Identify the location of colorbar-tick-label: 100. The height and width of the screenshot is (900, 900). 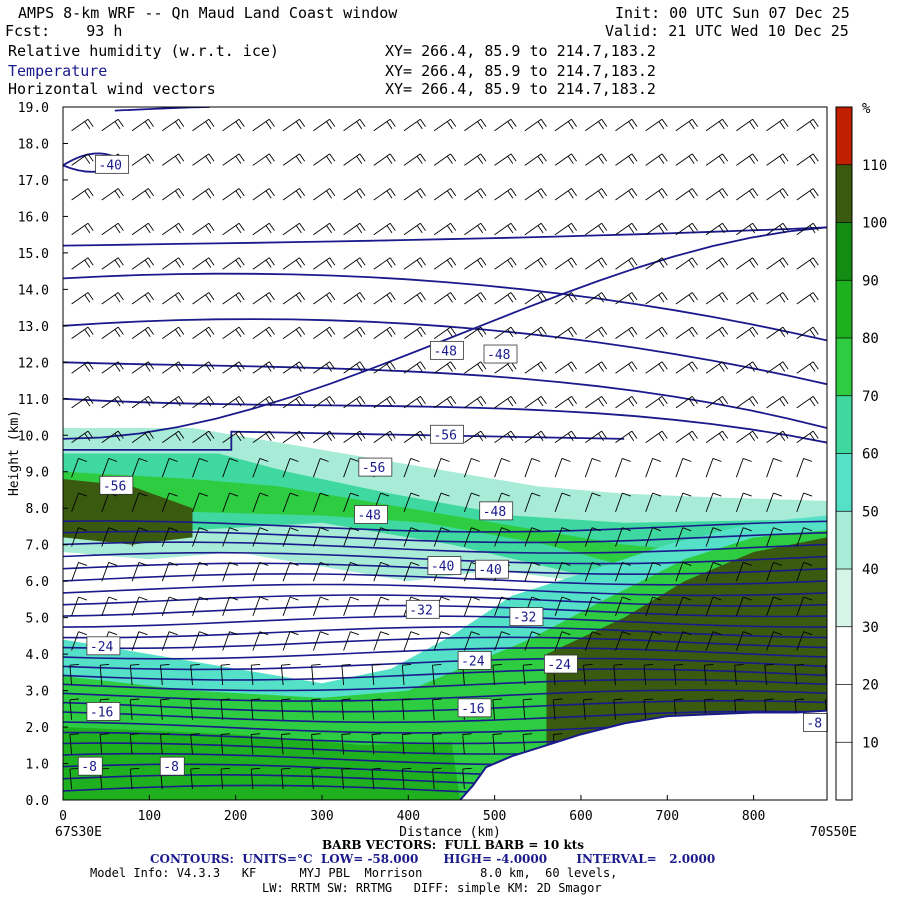
(874, 224).